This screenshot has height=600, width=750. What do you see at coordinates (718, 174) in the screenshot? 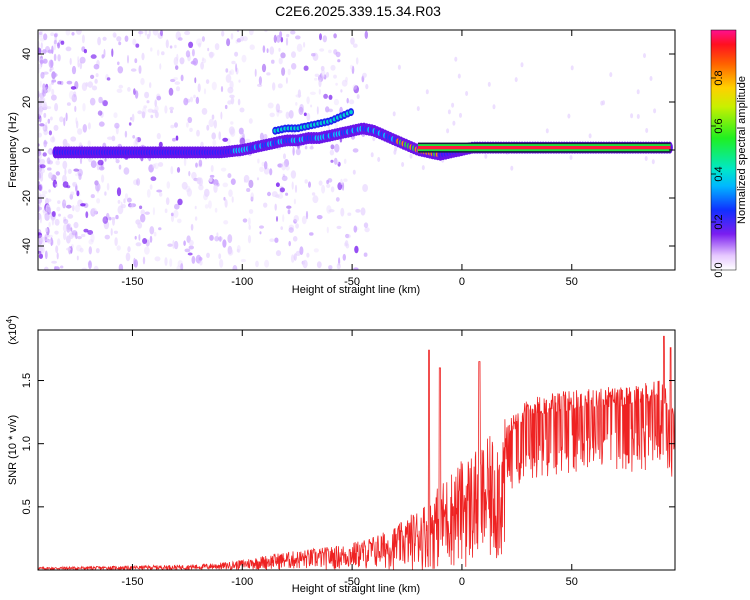
I see `colorbar-ticks: 0.0 0.2 0.4 0.6 0.8` at bounding box center [718, 174].